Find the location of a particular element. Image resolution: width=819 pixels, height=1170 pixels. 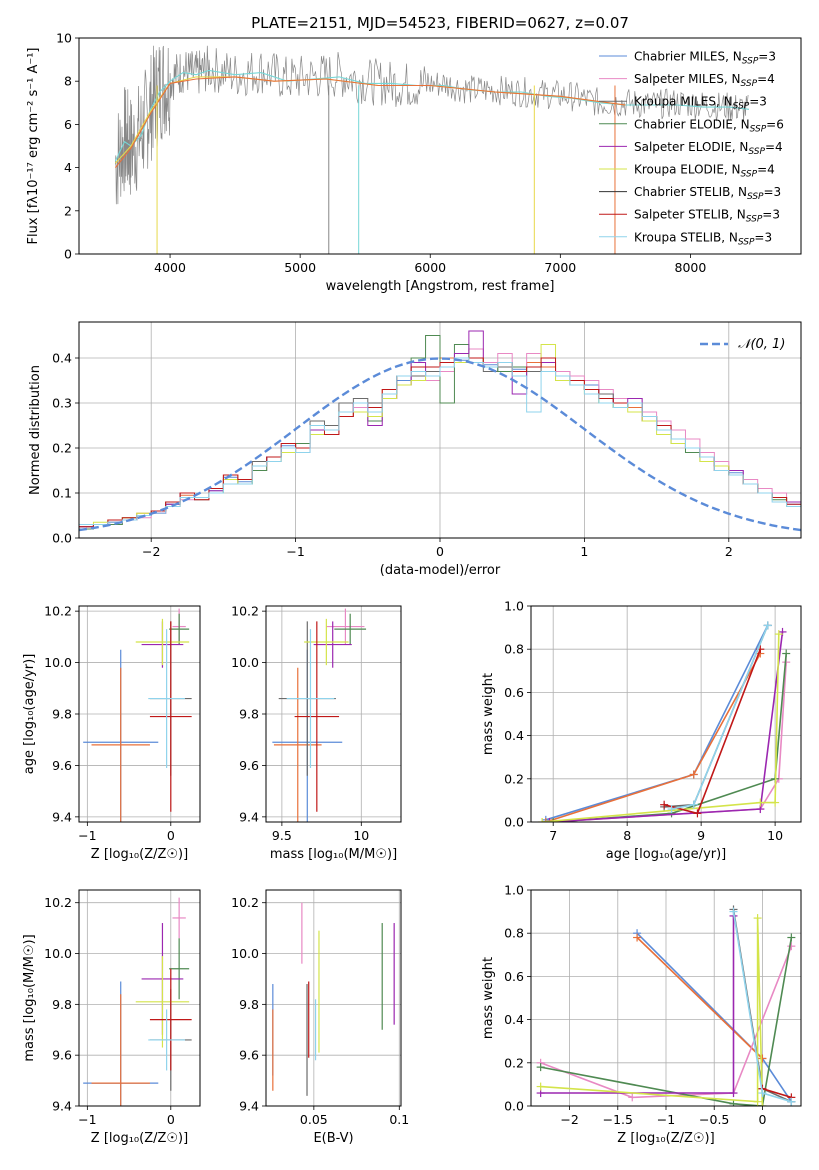

x-axis-label: wavelength [Angstrom, rest frame] is located at coordinates (440, 286).